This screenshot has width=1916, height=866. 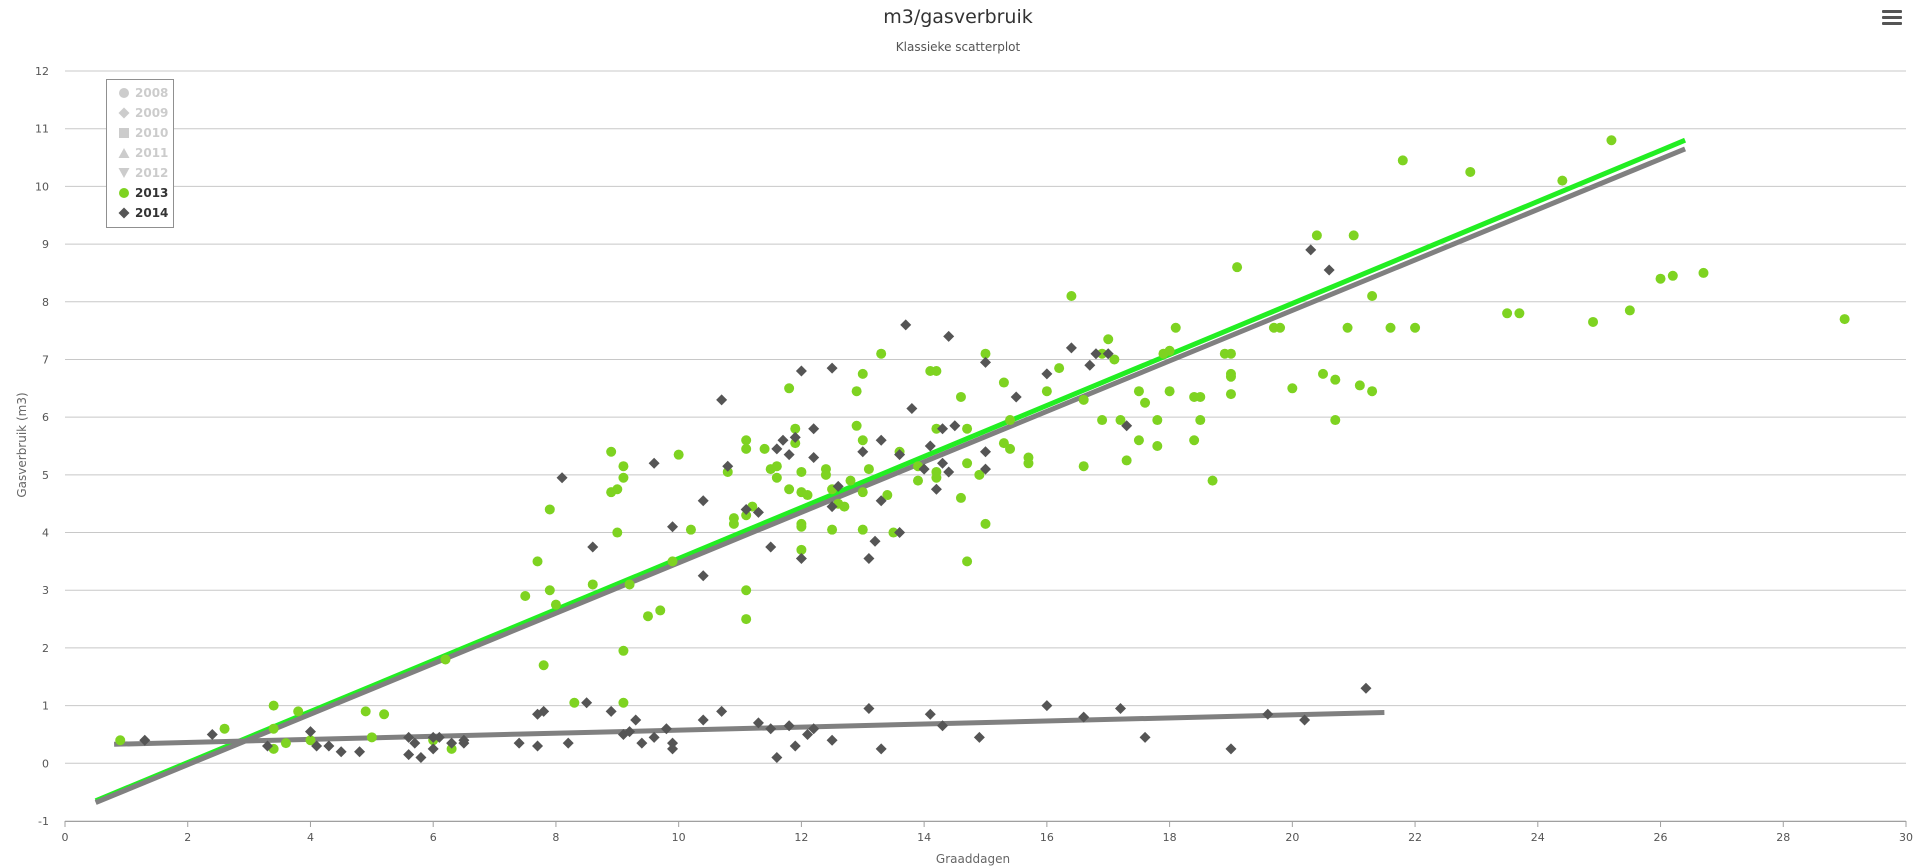 I want to click on y-tick-label: 10, so click(x=42, y=186).